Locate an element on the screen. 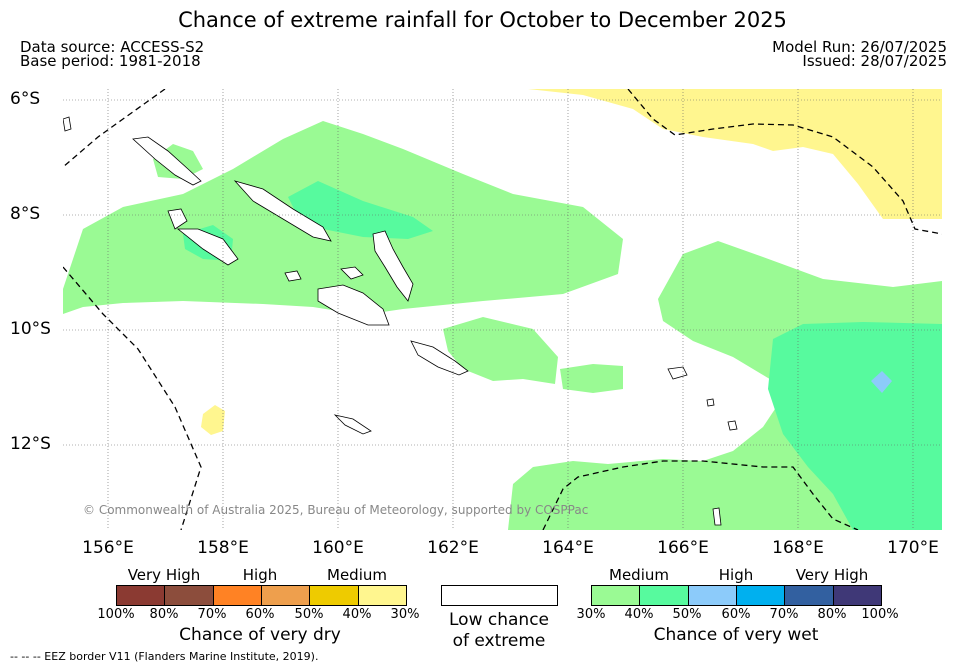 This screenshot has height=667, width=965. dry-tick: 60% is located at coordinates (260, 614).